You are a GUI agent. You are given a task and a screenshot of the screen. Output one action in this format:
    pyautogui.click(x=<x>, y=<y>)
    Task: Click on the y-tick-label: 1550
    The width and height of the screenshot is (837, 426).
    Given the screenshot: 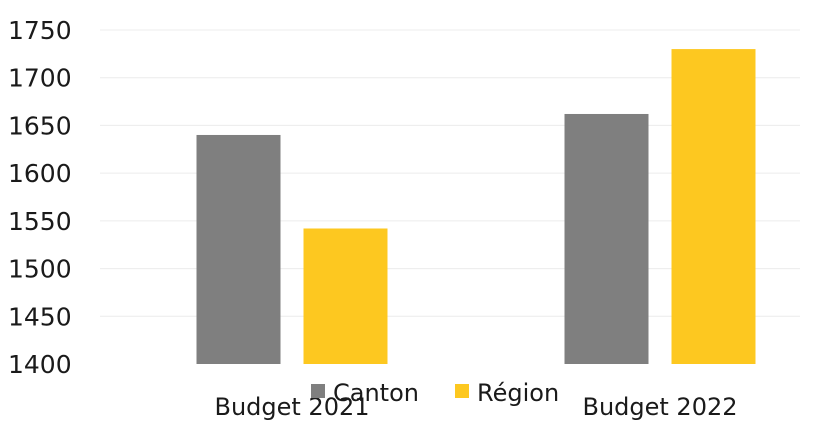 What is the action you would take?
    pyautogui.click(x=40, y=221)
    